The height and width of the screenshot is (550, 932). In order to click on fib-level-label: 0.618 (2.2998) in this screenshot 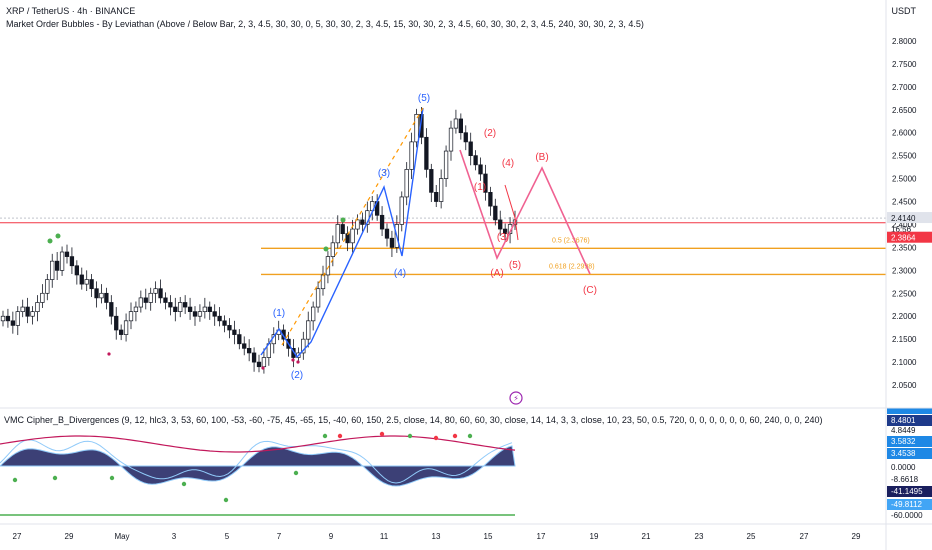, I will do `click(572, 266)`.